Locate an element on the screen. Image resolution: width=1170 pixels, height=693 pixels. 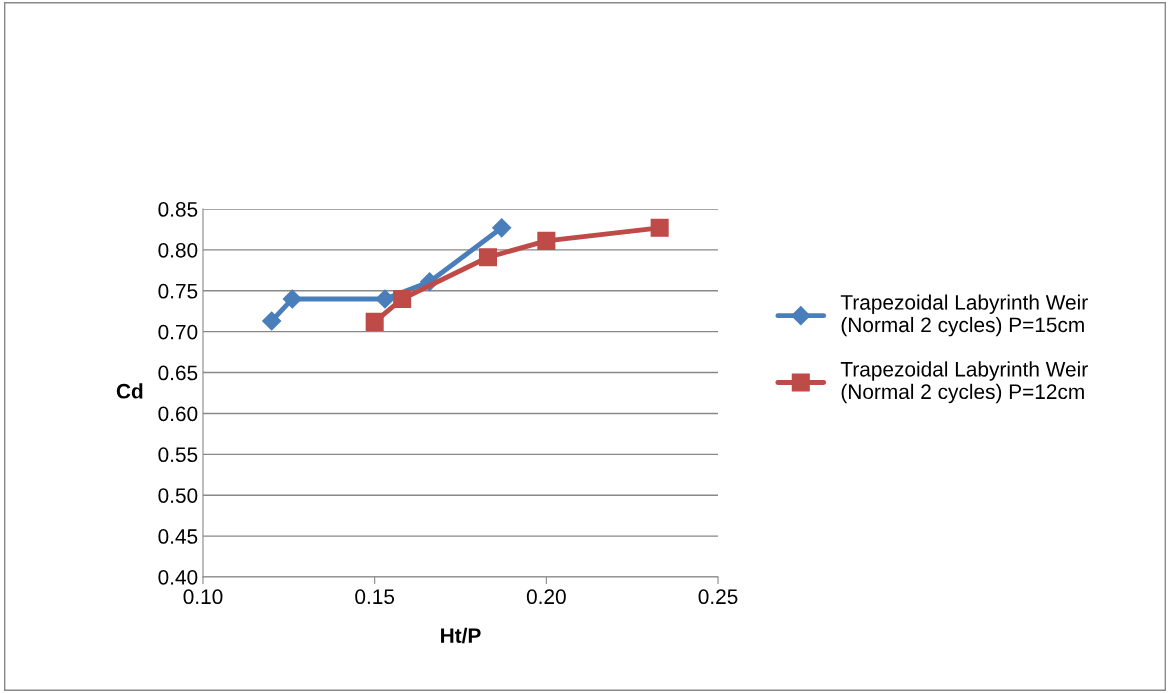
y-tick-label: 0.40 is located at coordinates (178, 577).